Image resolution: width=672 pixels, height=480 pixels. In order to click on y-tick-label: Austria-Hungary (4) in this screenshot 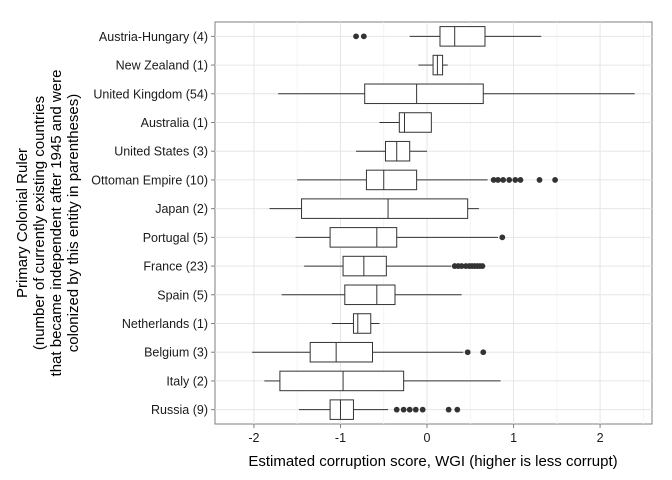, I will do `click(153, 37)`.